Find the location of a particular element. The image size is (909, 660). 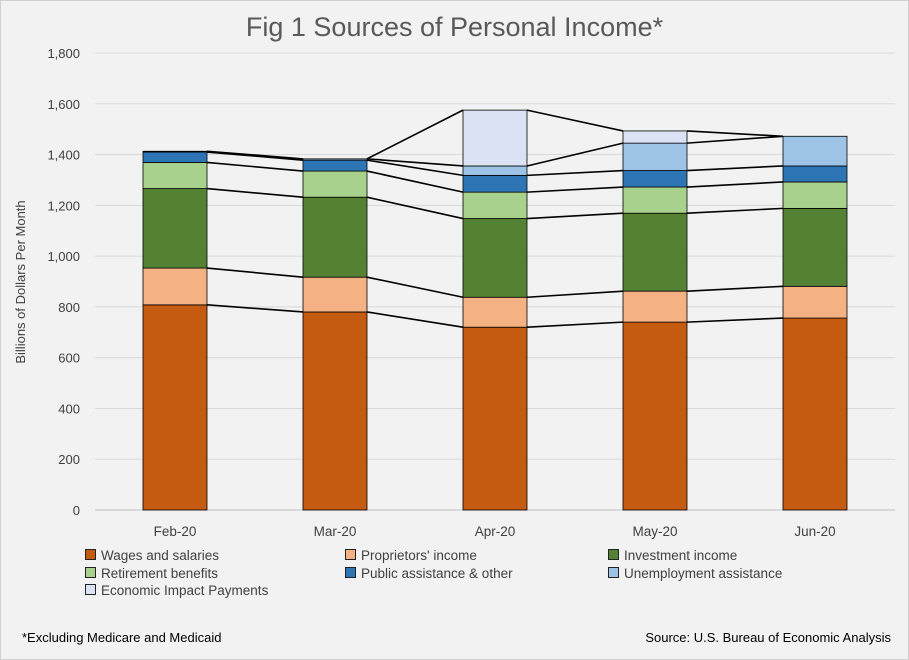

x-tick-label: Mar-20 is located at coordinates (335, 531).